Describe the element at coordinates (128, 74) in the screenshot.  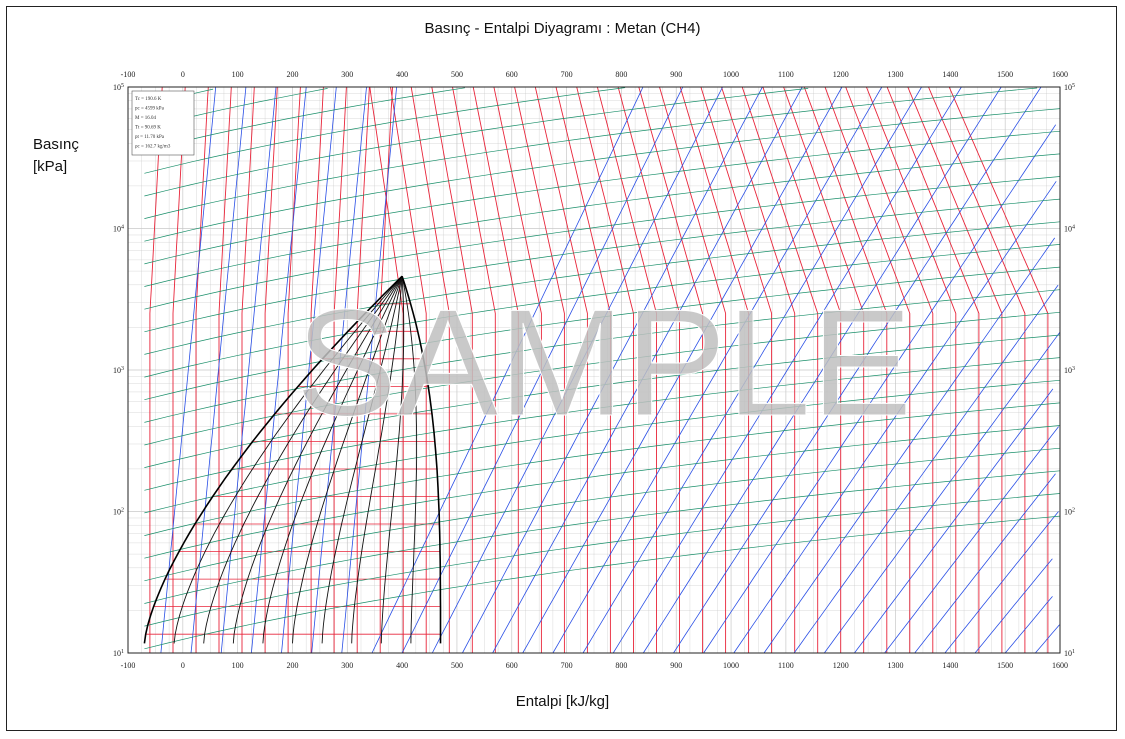
I see `x-tick-label-top: -100` at that location.